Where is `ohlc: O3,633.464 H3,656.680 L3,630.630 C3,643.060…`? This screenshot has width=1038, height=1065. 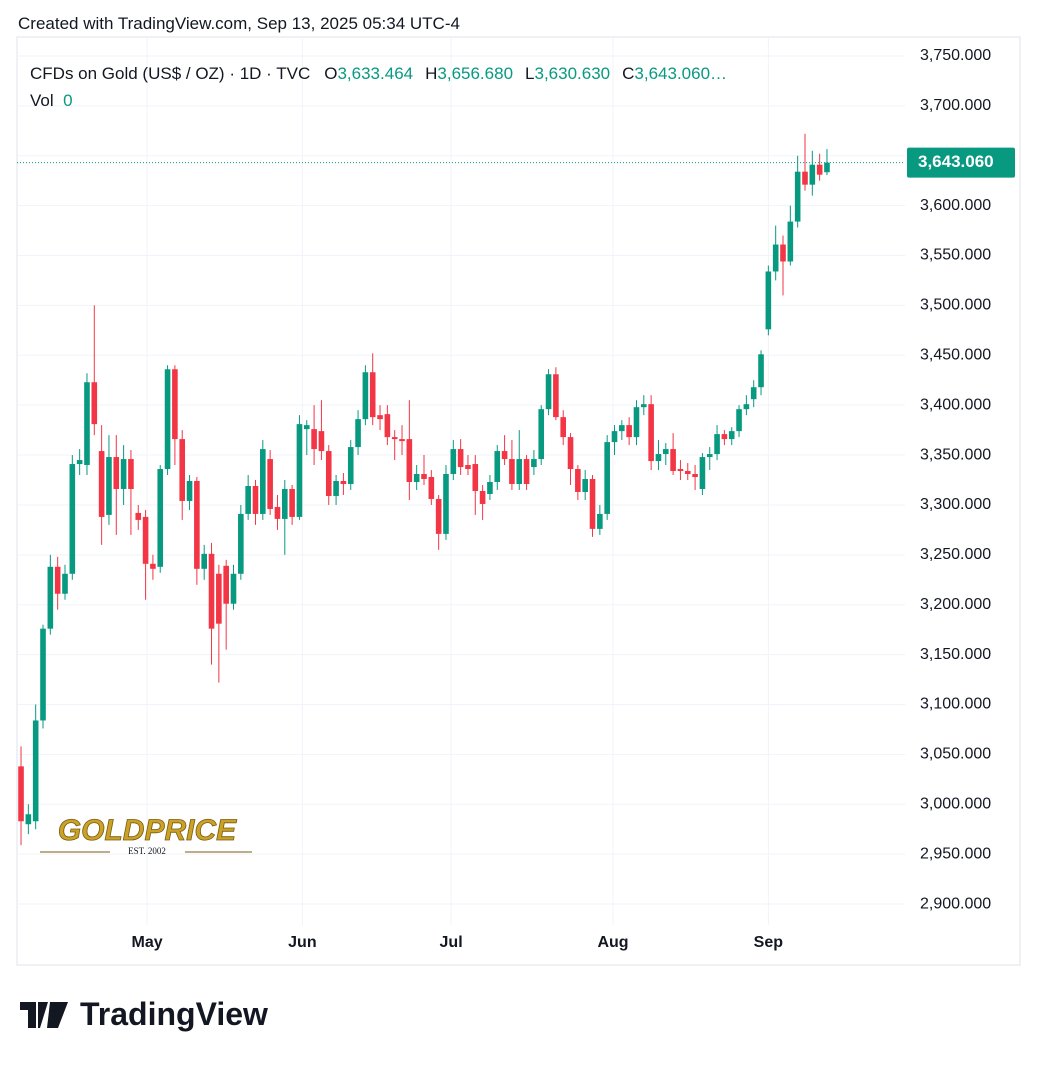 ohlc: O3,633.464 H3,656.680 L3,630.630 C3,643.060… is located at coordinates (518, 73).